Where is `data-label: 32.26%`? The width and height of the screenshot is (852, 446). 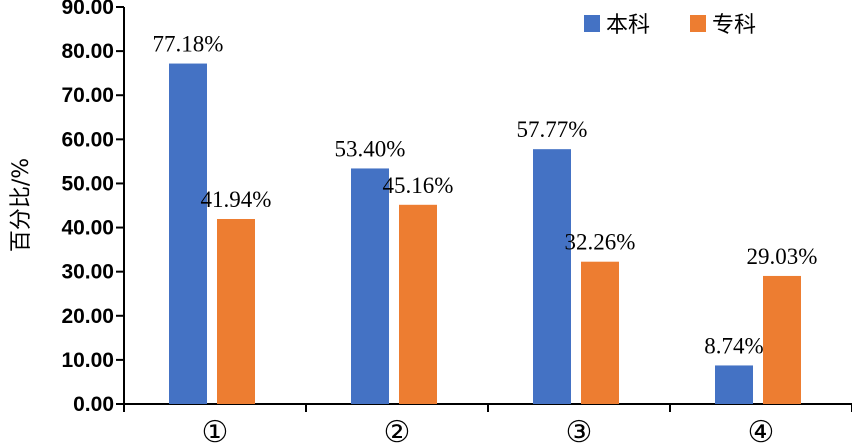 data-label: 32.26% is located at coordinates (600, 242).